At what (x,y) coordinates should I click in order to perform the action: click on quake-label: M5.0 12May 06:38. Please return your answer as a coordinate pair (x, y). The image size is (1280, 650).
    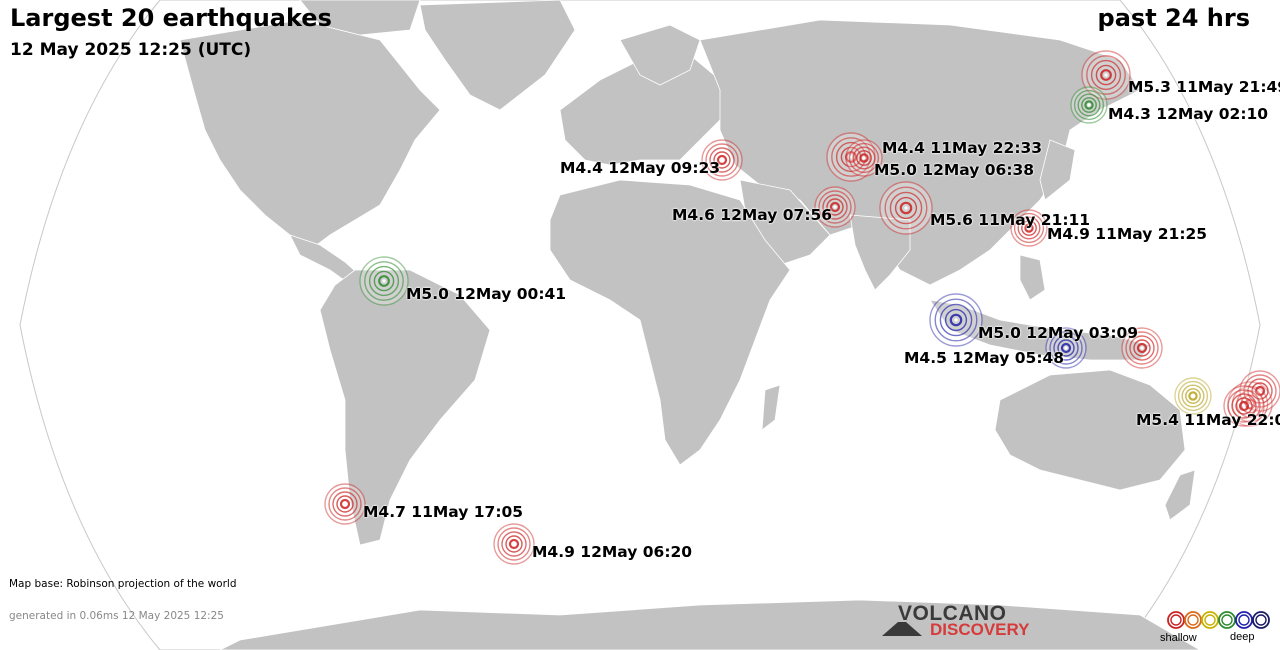
    Looking at the image, I should click on (954, 170).